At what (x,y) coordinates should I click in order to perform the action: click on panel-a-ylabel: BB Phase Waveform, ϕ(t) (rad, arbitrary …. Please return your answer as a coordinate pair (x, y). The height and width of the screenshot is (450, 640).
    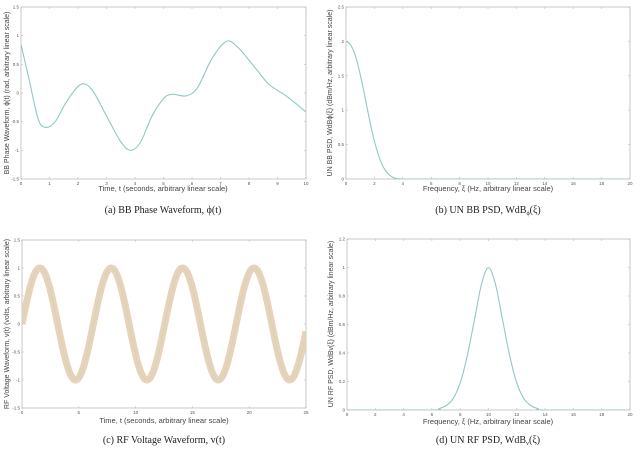
    Looking at the image, I should click on (7, 93).